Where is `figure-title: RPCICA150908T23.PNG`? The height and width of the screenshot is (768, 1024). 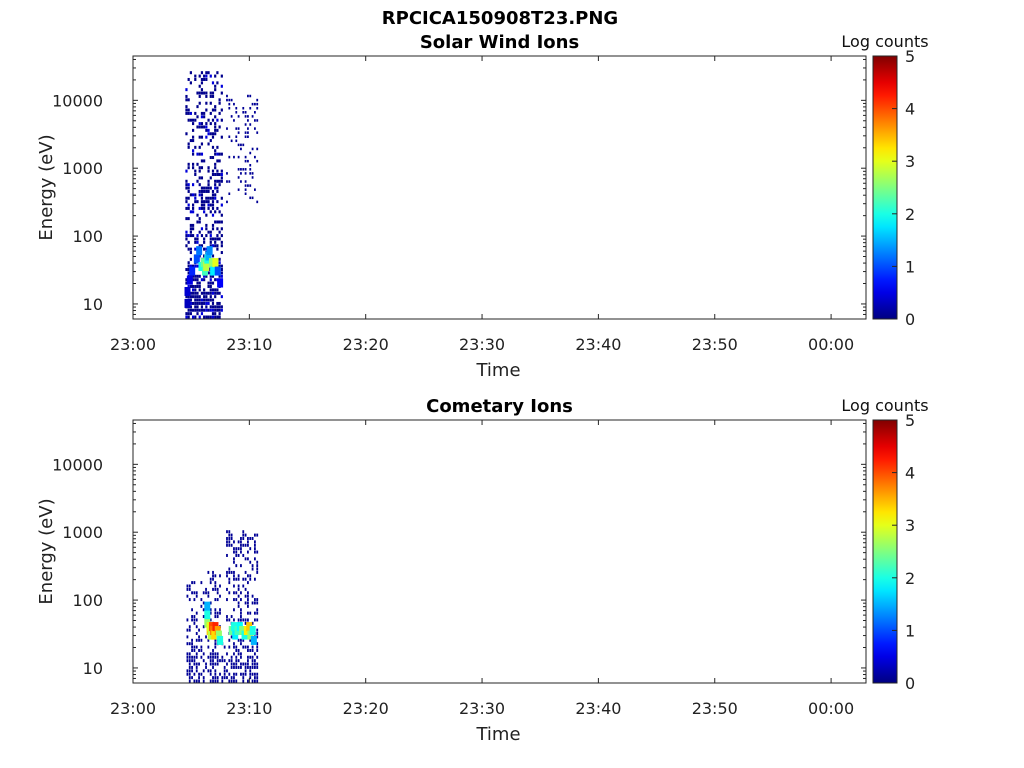 figure-title: RPCICA150908T23.PNG is located at coordinates (500, 18).